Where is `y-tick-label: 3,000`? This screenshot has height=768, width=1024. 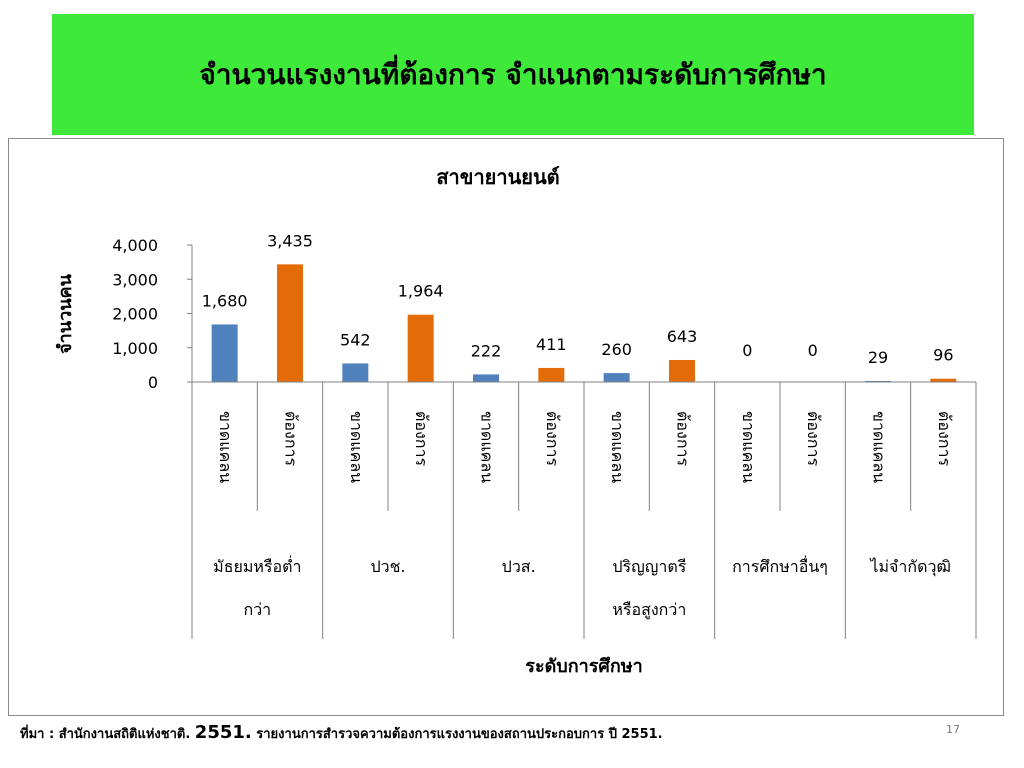
y-tick-label: 3,000 is located at coordinates (135, 279).